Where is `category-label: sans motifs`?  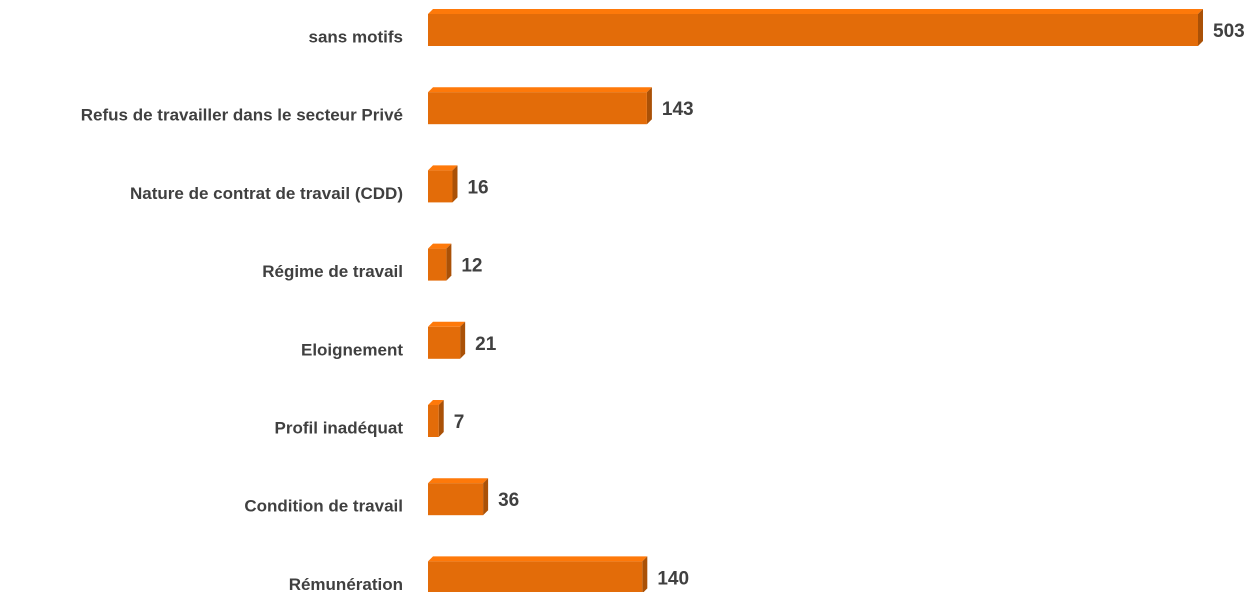 category-label: sans motifs is located at coordinates (356, 36).